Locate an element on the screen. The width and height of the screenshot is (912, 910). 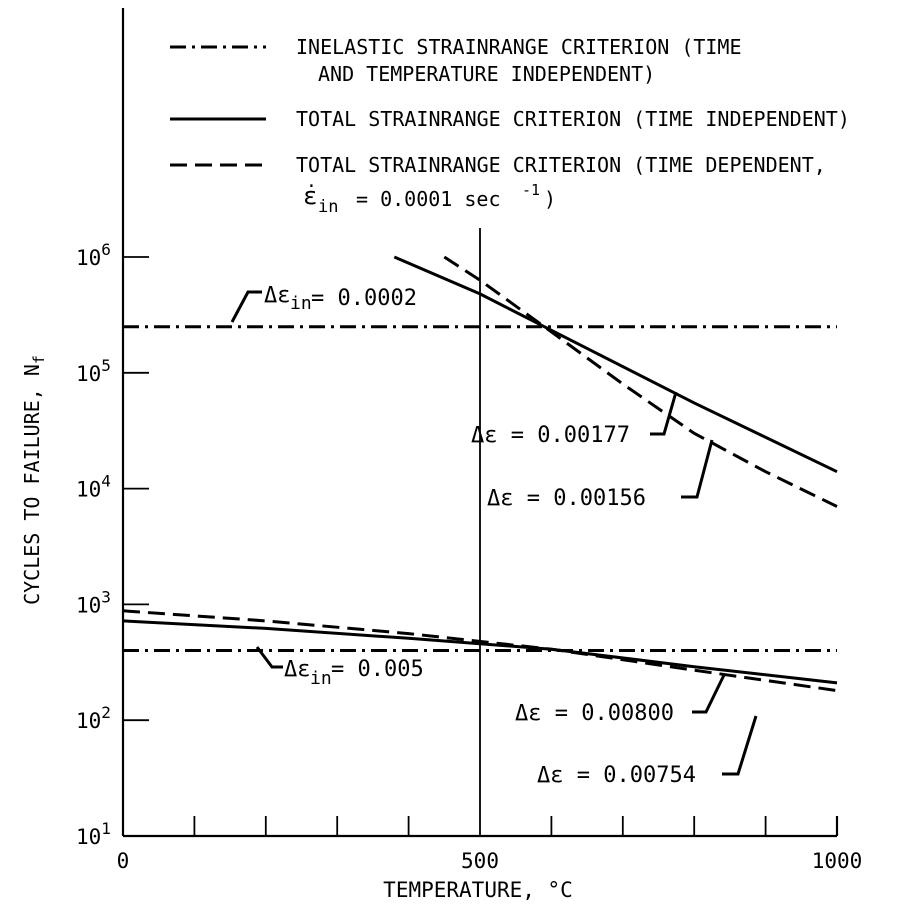
legend-strain-rate: · ε in = 0.0001 sec -1 ) is located at coordinates (429, 196).